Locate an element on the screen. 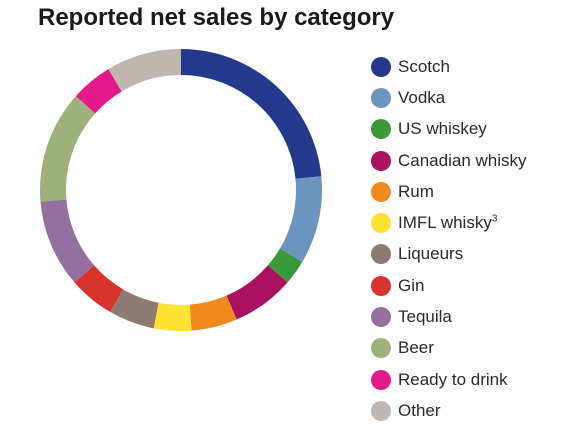 Image resolution: width=573 pixels, height=427 pixels. legend-label: Tequila is located at coordinates (425, 317).